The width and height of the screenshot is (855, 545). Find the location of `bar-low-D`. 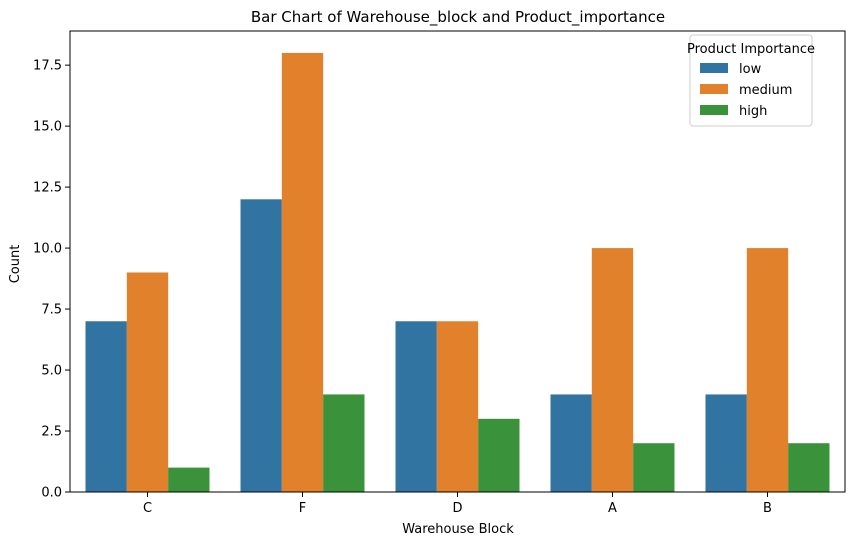

bar-low-D is located at coordinates (416, 406).